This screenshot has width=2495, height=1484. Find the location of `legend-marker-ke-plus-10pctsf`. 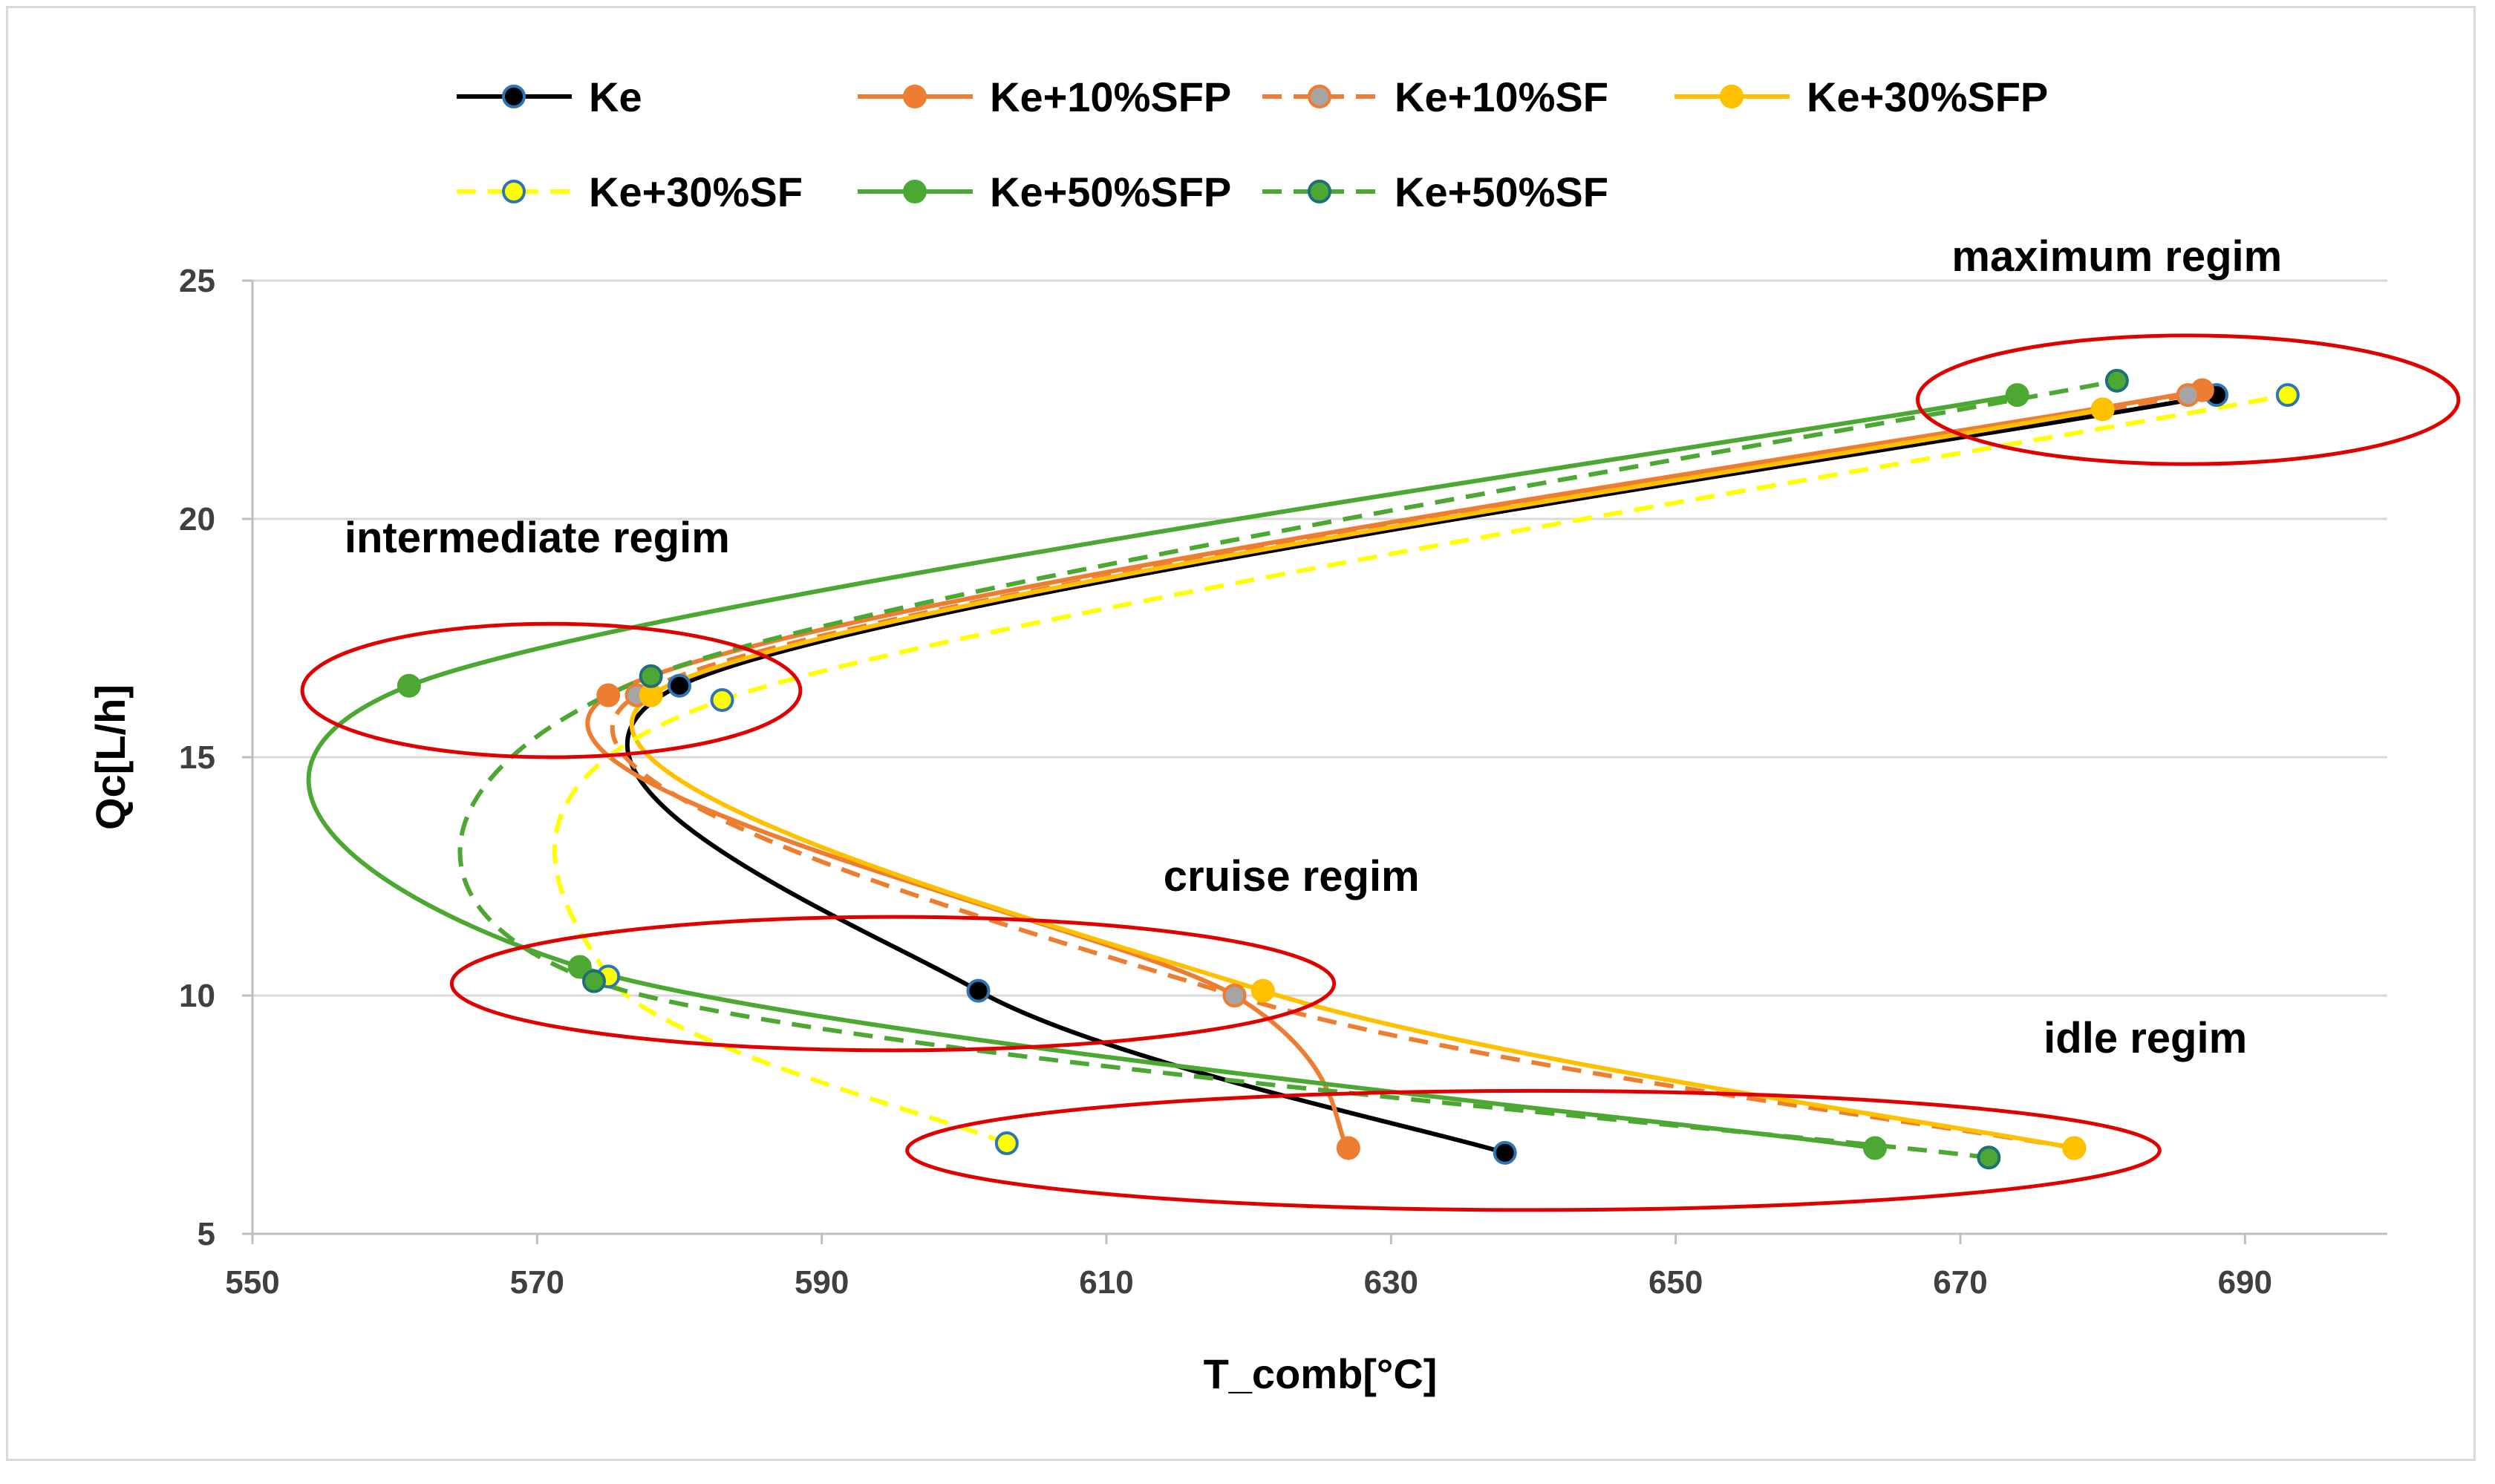

legend-marker-ke-plus-10pctsf is located at coordinates (1320, 96).